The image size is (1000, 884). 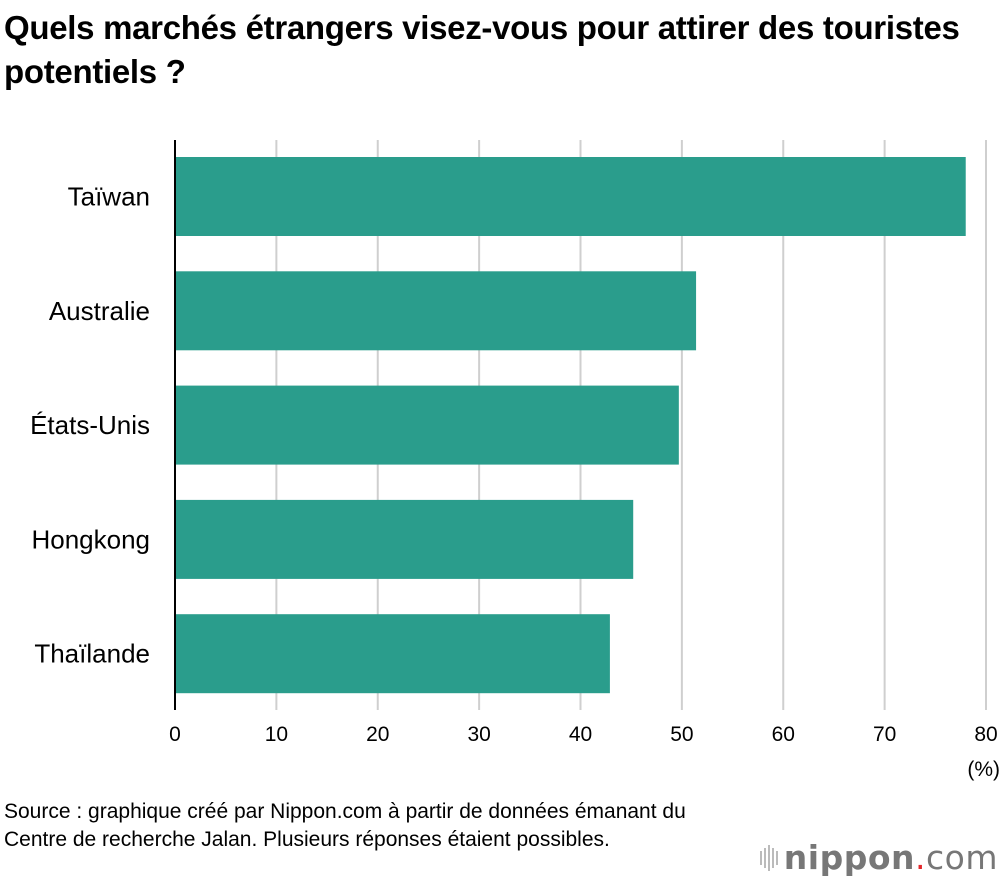 I want to click on tick-label: 60, so click(x=783, y=734).